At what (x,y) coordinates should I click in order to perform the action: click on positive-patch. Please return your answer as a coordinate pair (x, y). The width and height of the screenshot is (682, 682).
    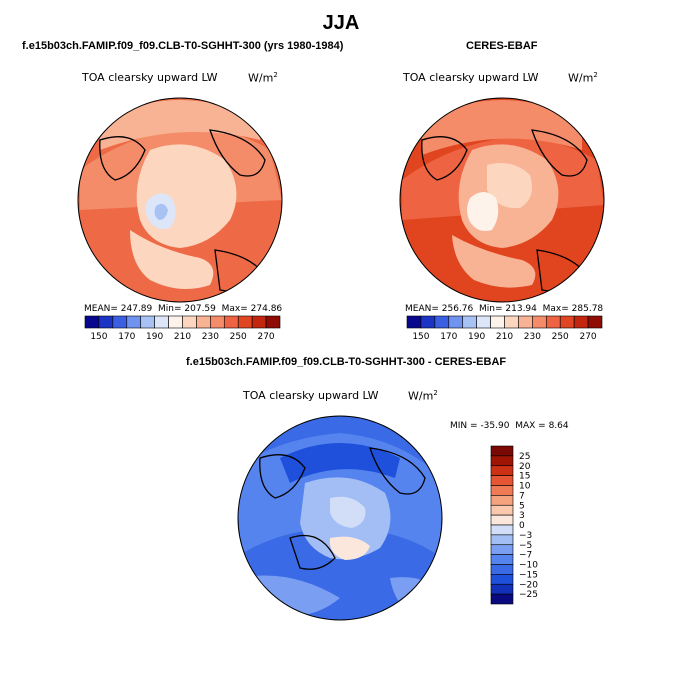
    Looking at the image, I should click on (349, 548).